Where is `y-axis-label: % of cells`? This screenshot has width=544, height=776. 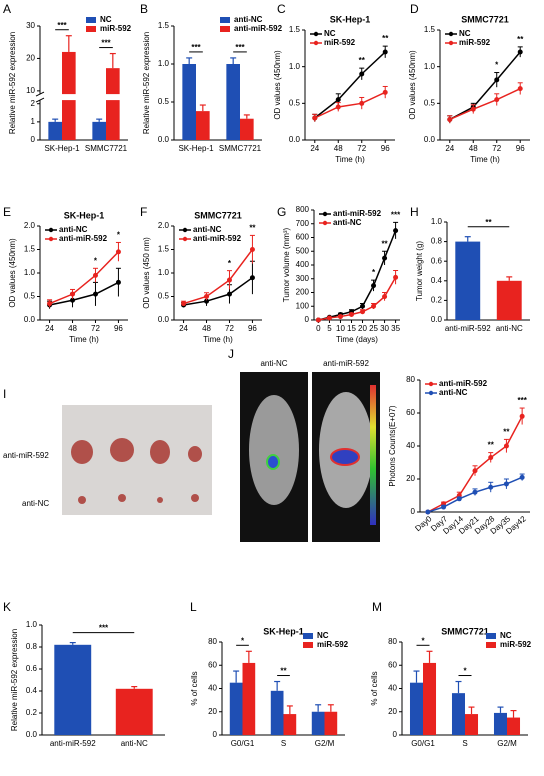
y-axis-label: % of cells is located at coordinates (374, 688).